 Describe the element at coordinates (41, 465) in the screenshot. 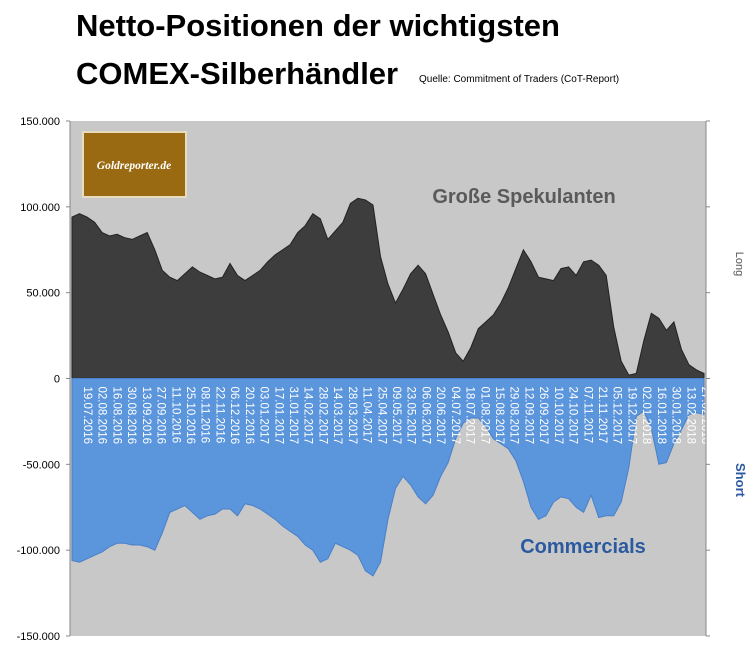

I see `y-tick-label: -50.000` at that location.